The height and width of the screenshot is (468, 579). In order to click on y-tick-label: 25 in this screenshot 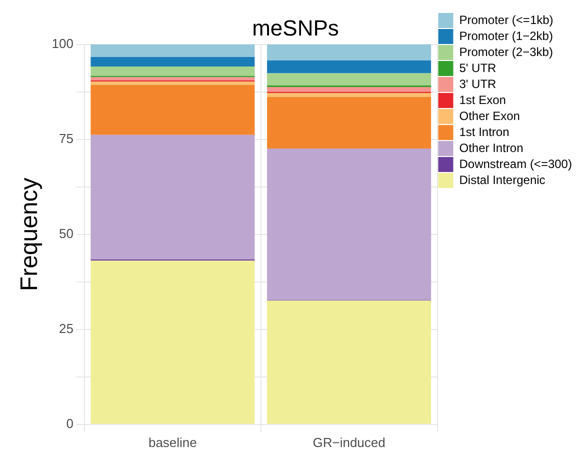, I will do `click(66, 328)`.